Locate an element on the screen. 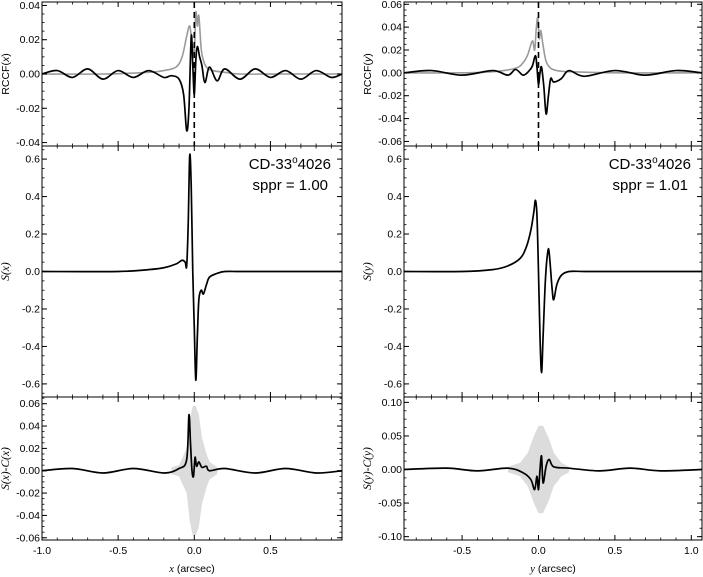 This screenshot has width=703, height=577. y-tick-label: -0.05 is located at coordinates (390, 504).